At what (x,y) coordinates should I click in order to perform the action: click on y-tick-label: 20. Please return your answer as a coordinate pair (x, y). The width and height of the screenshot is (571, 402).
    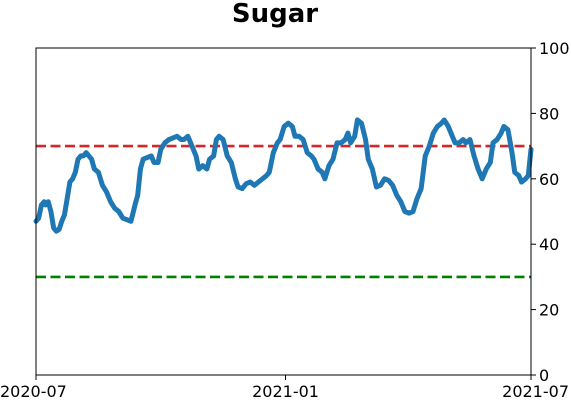
    Looking at the image, I should click on (549, 310).